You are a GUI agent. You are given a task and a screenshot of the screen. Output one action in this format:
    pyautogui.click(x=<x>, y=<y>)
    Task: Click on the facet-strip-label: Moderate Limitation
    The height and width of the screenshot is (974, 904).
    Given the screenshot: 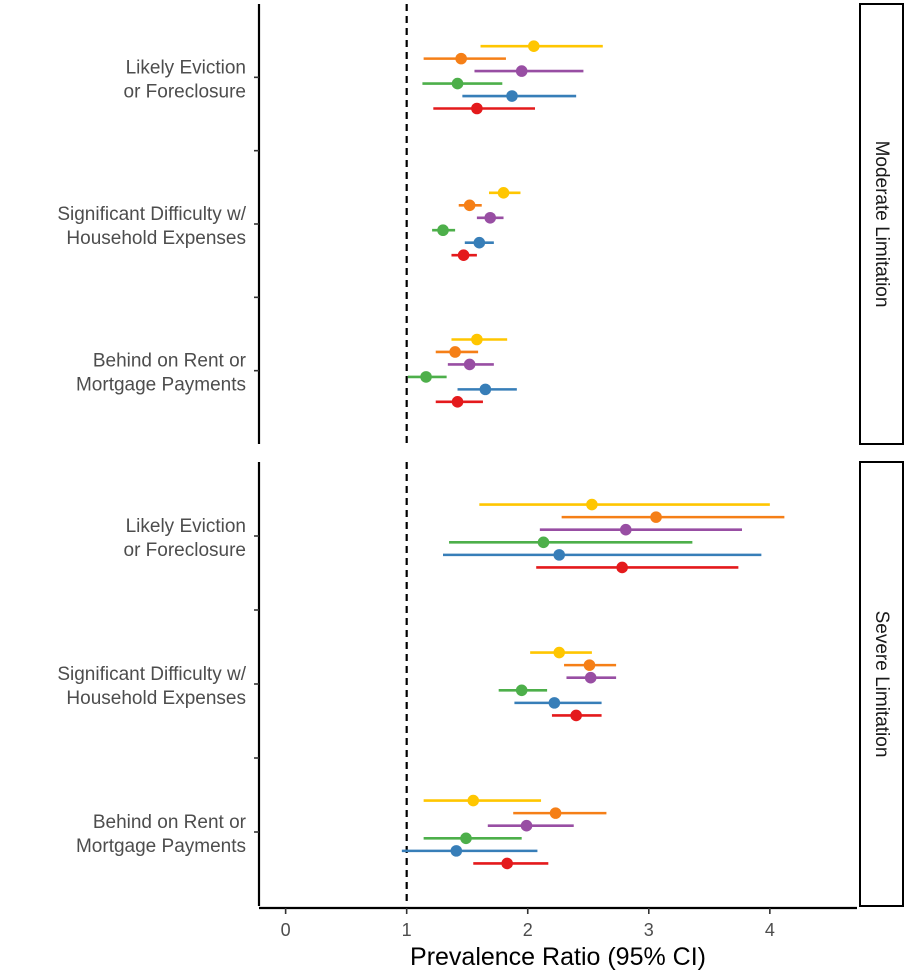 What is the action you would take?
    pyautogui.click(x=881, y=224)
    